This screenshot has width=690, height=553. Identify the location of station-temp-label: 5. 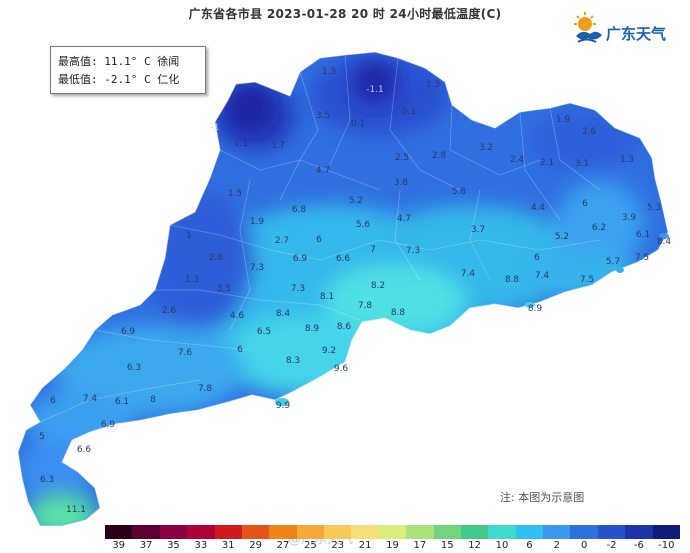
(42, 437).